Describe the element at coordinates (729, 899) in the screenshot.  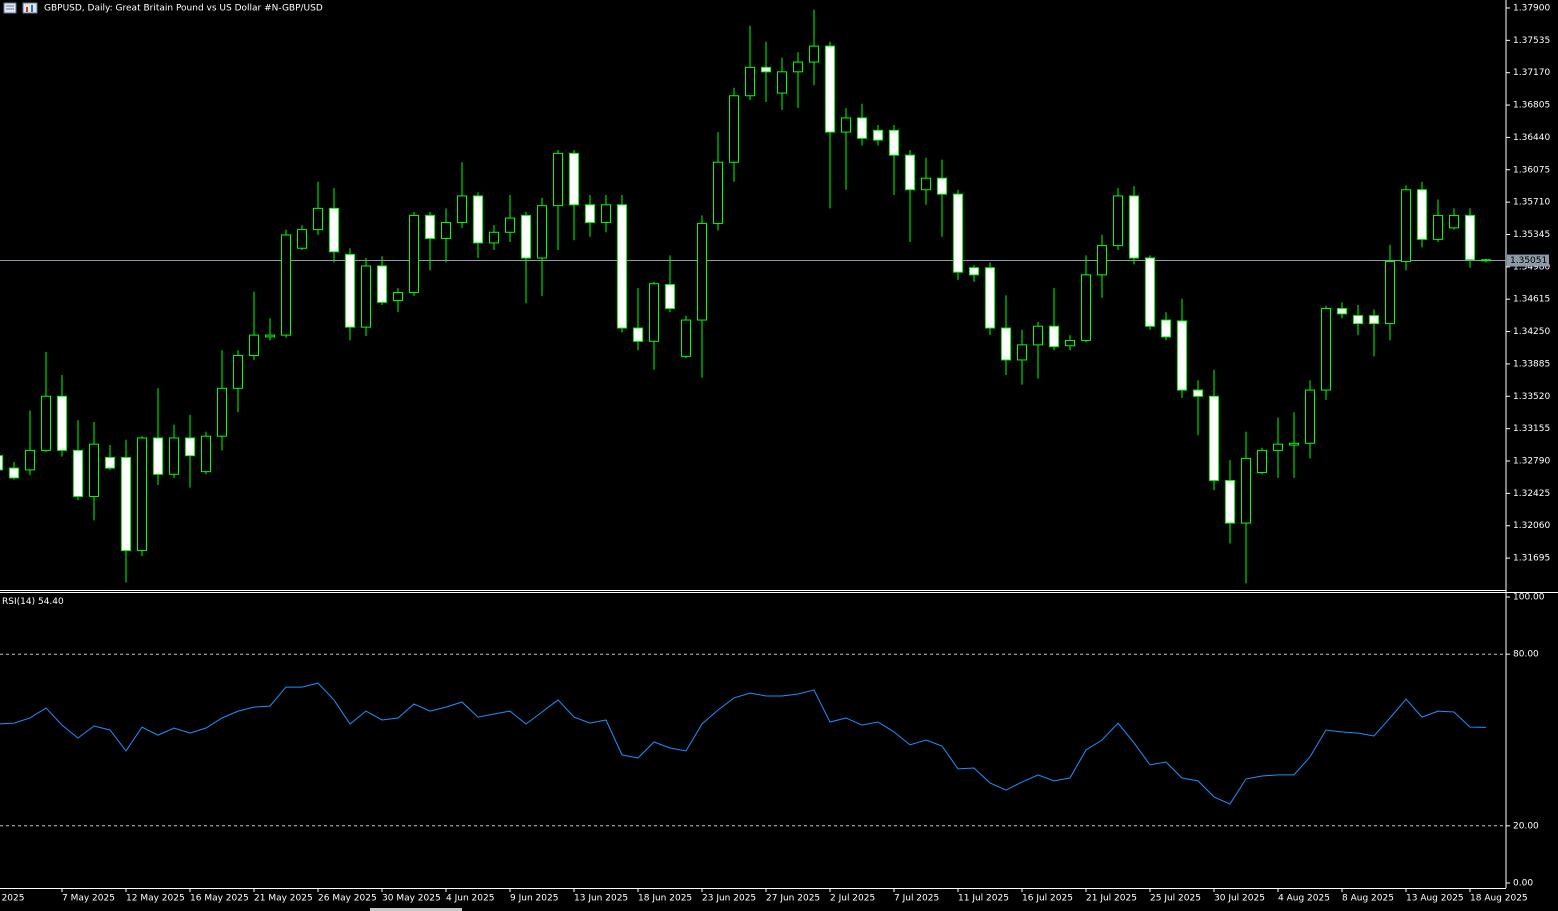
I see `x-tick-label: 23 Jun 2025` at that location.